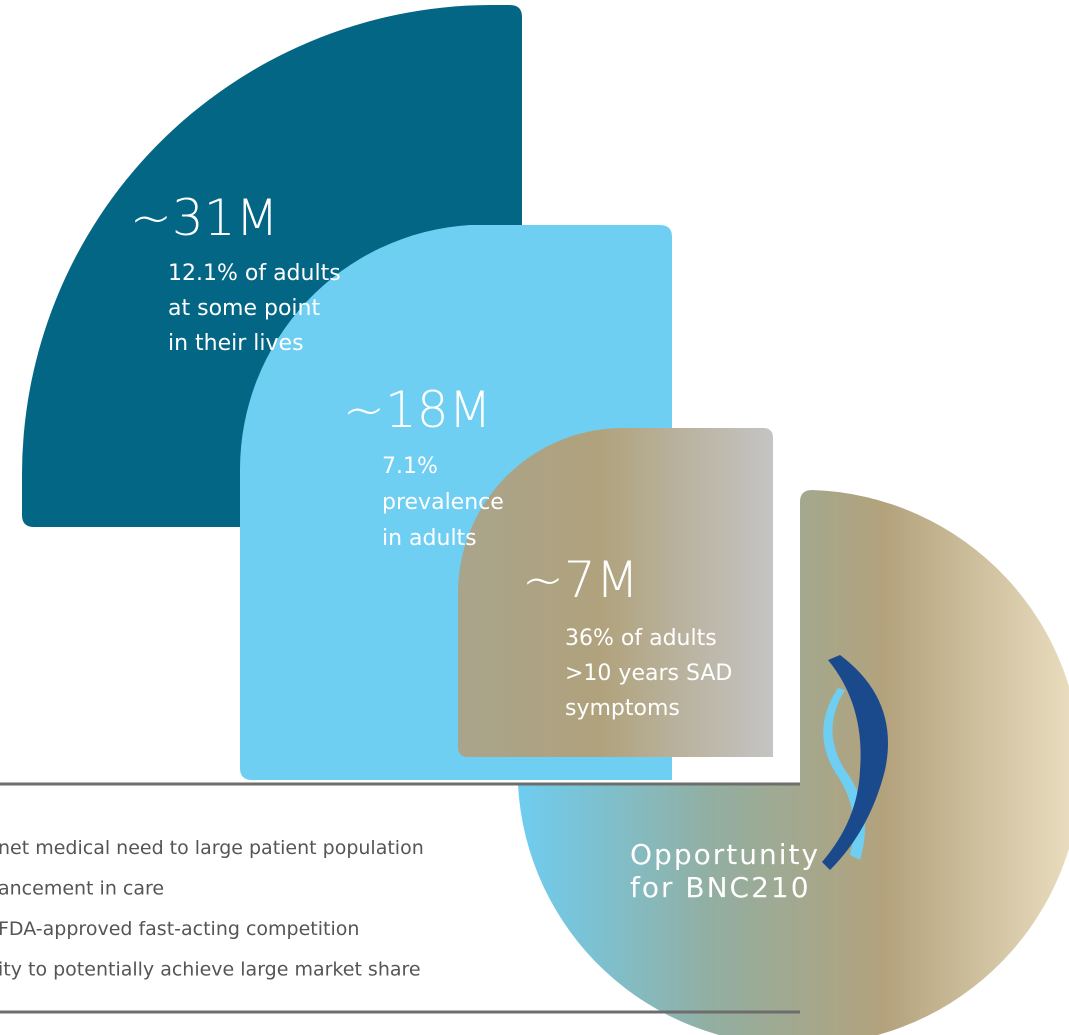  I want to click on card-shape, so click(615, 592).